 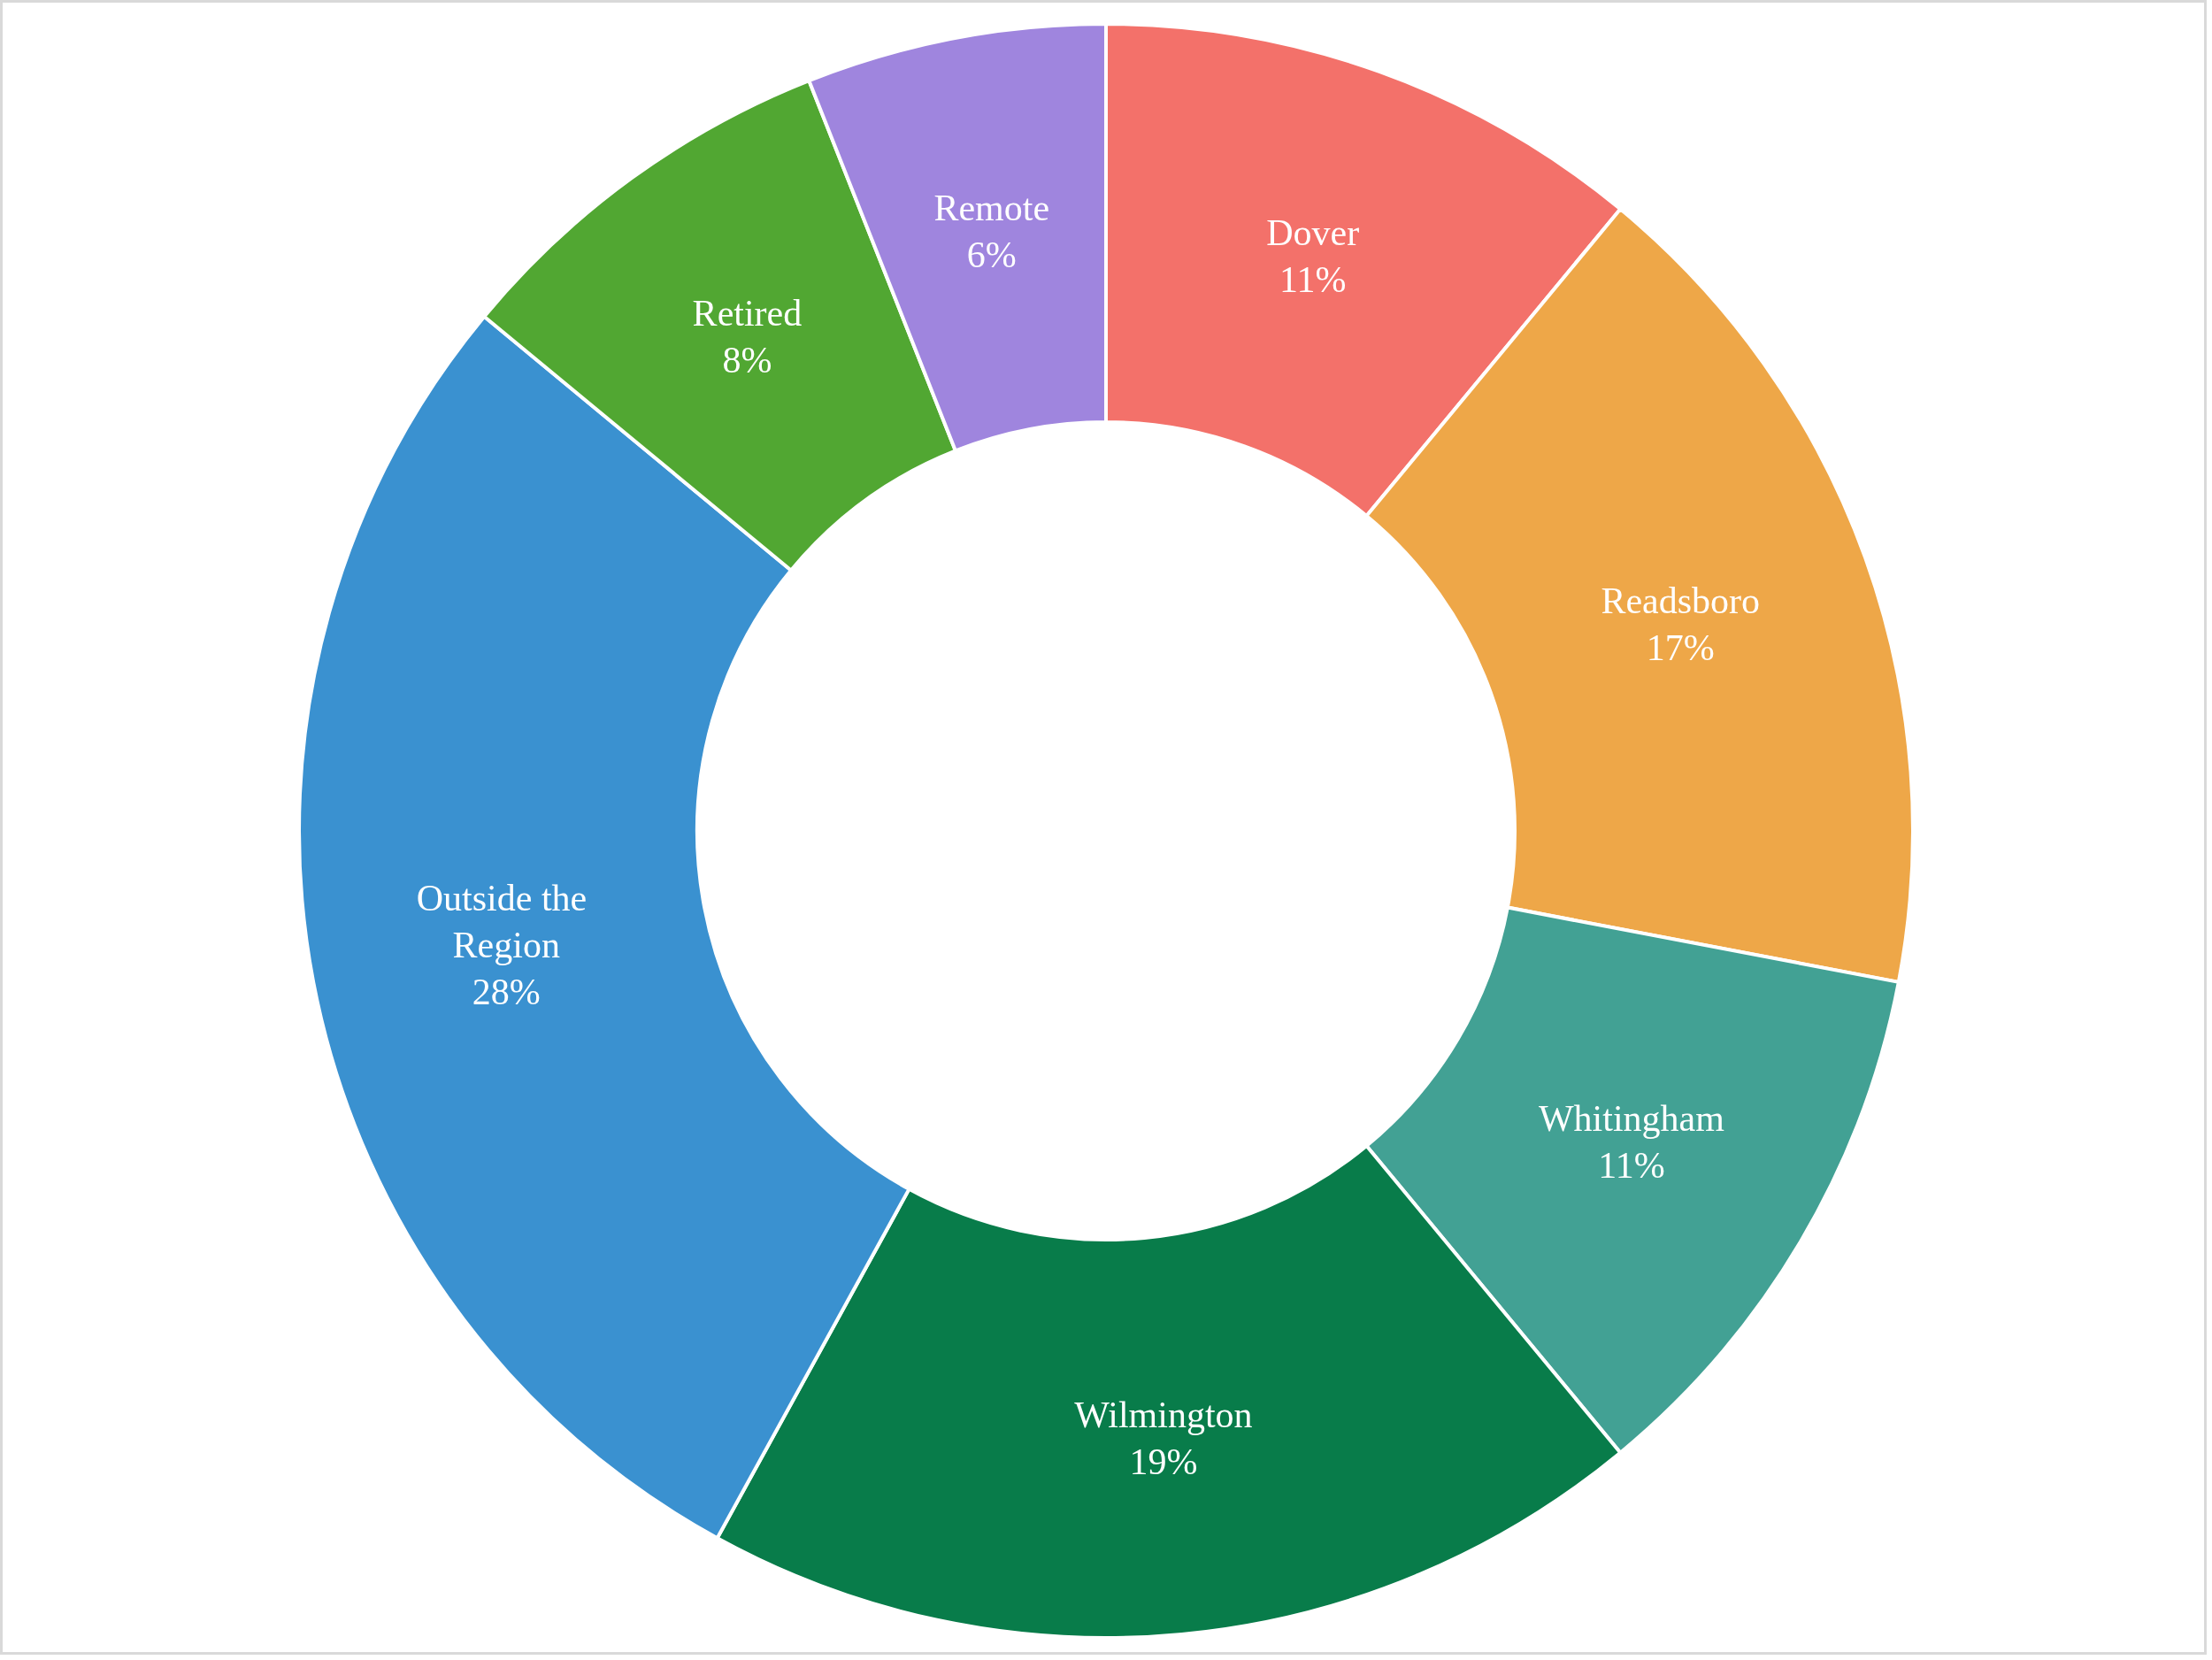 What do you see at coordinates (1632, 1118) in the screenshot?
I see `slice-label: Whitingham` at bounding box center [1632, 1118].